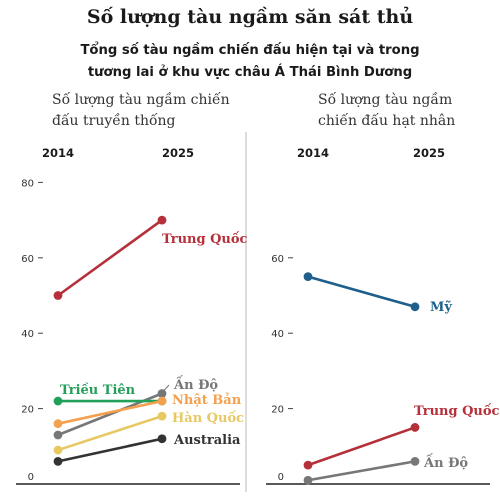 This screenshot has height=500, width=500. Describe the element at coordinates (58, 153) in the screenshot. I see `left-year-label-2014: 2014` at that location.